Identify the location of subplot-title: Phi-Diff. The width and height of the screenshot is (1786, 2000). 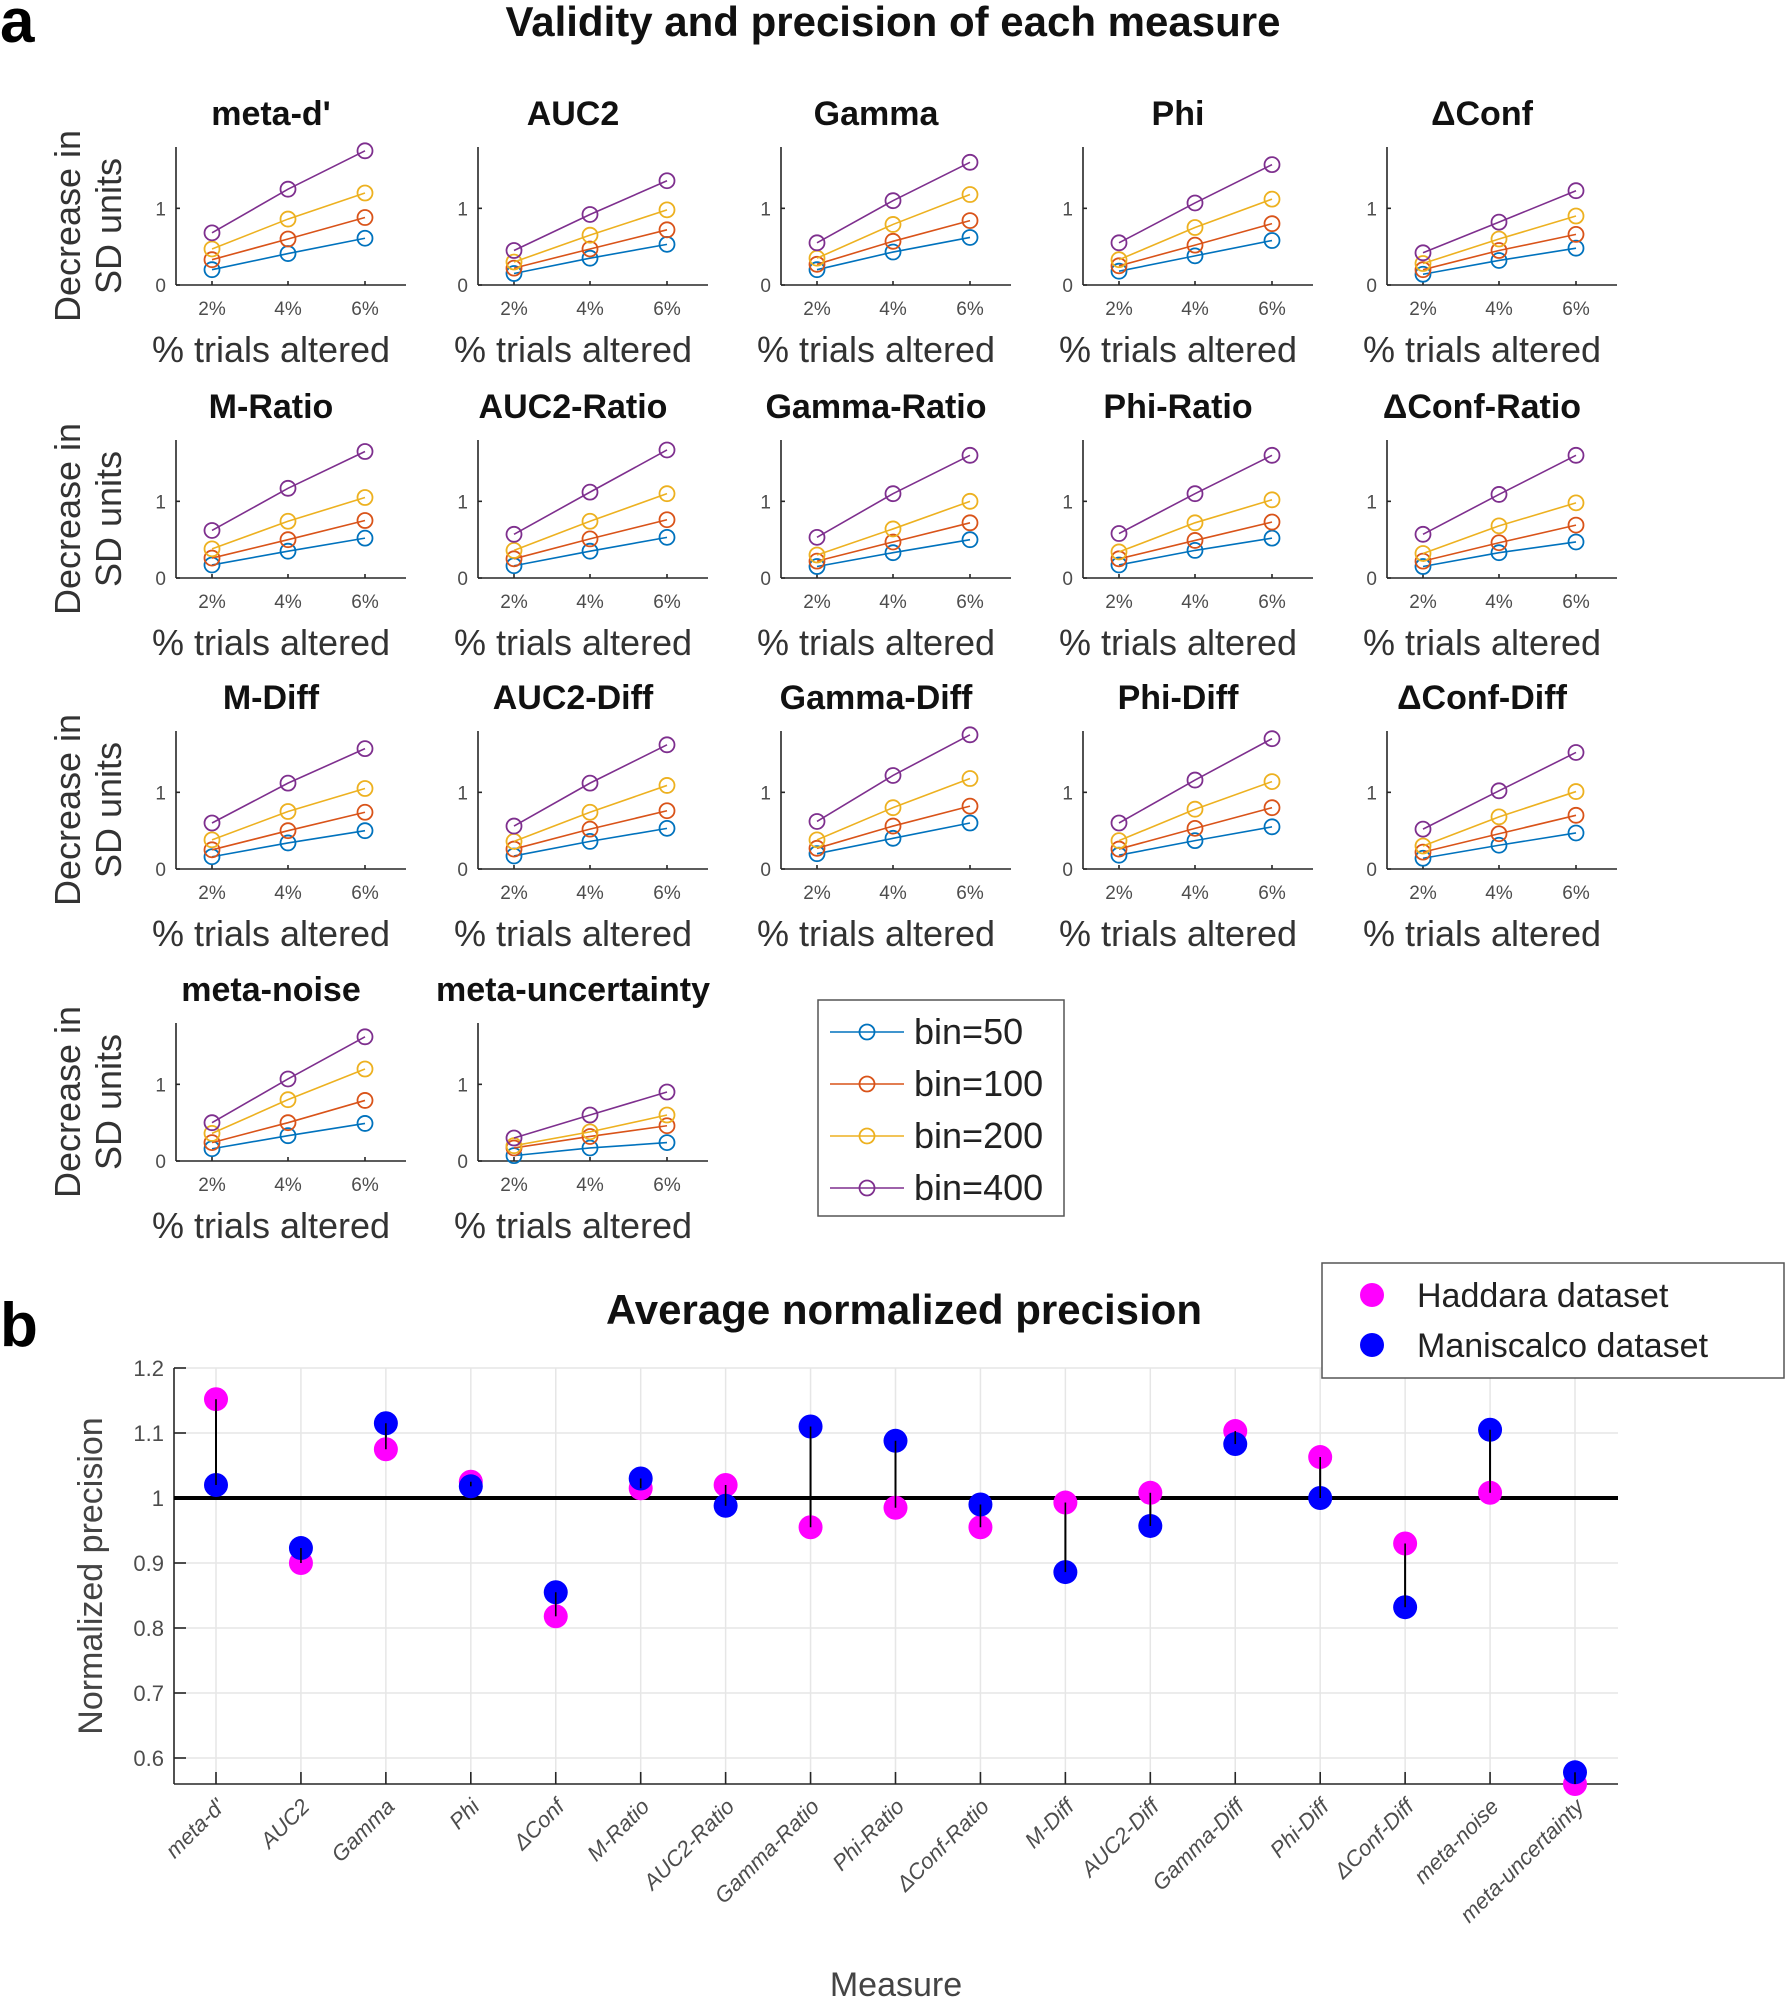
(1179, 698).